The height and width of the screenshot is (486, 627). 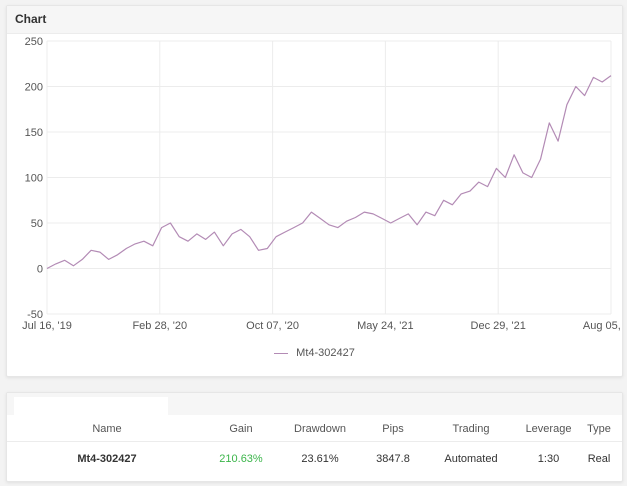 What do you see at coordinates (35, 315) in the screenshot?
I see `y-tick-label: -50` at bounding box center [35, 315].